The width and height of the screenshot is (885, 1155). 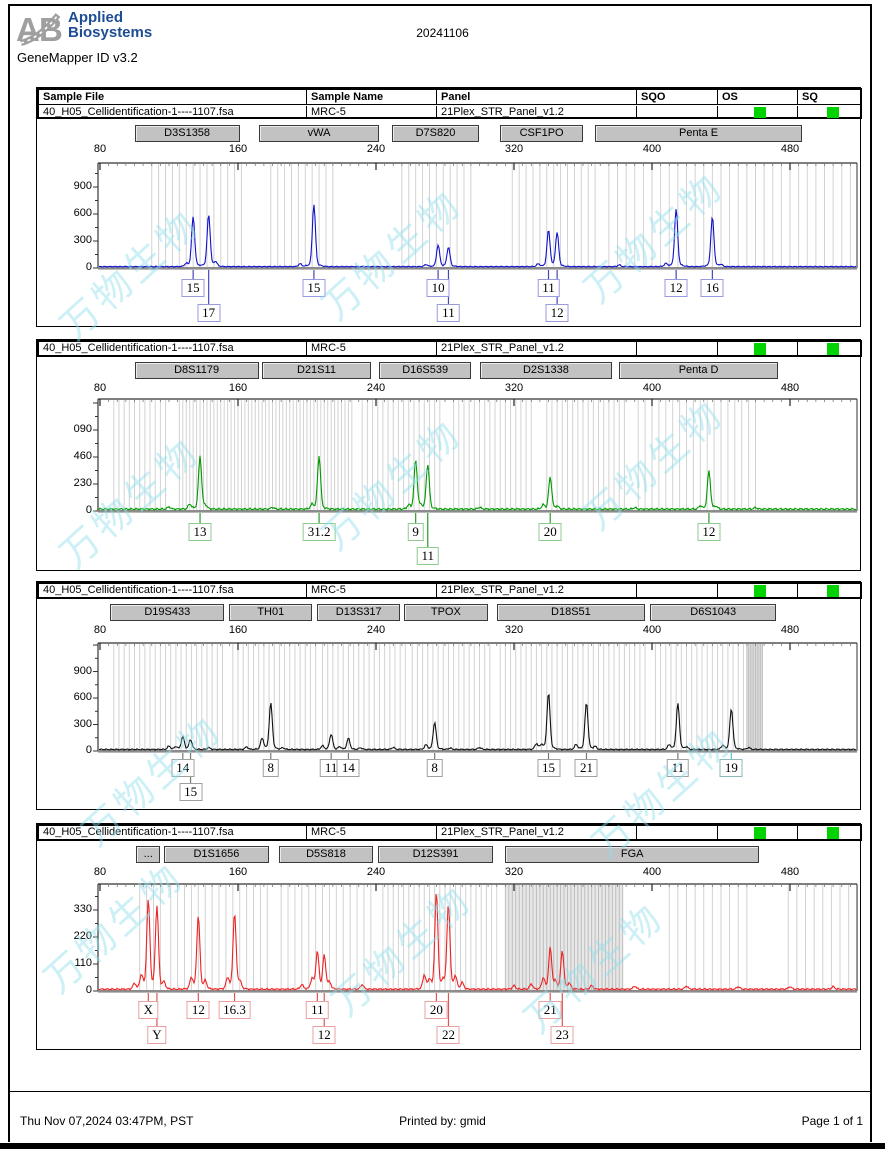 What do you see at coordinates (234, 1010) in the screenshot?
I see `allele-label-16.3: 16.3` at bounding box center [234, 1010].